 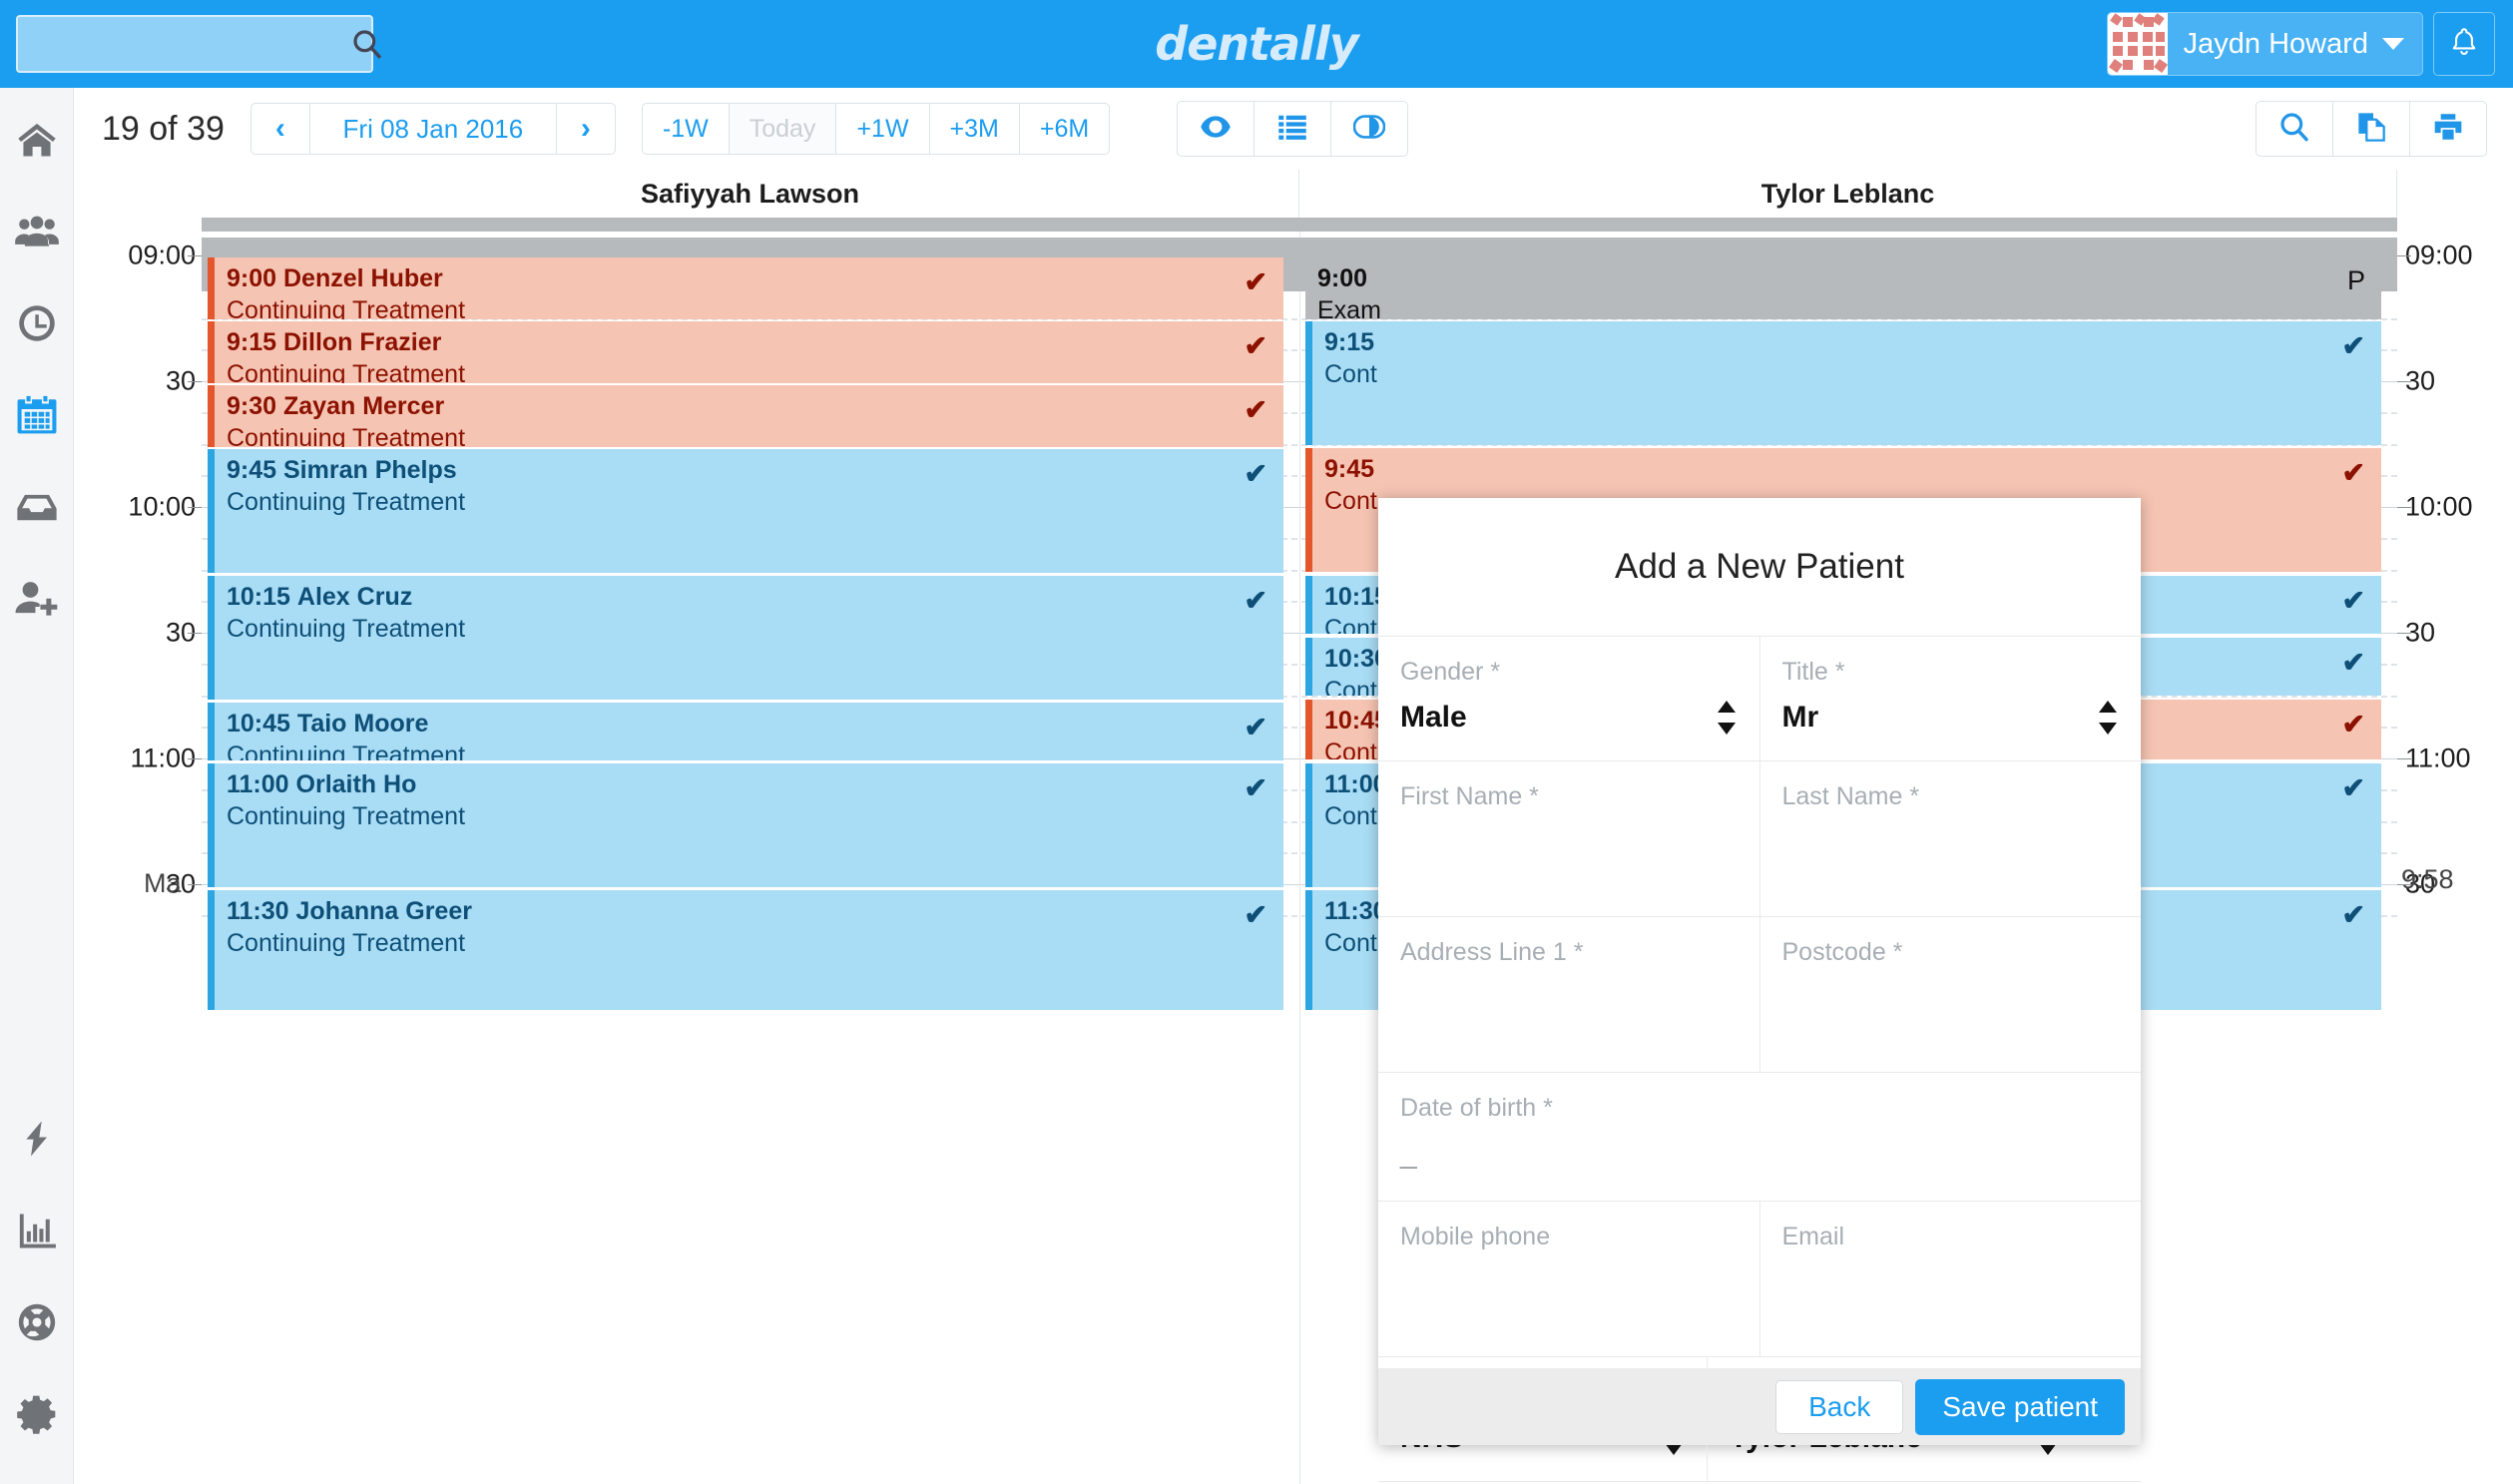 What do you see at coordinates (2020, 1406) in the screenshot?
I see `save-patient-button: Save patient` at bounding box center [2020, 1406].